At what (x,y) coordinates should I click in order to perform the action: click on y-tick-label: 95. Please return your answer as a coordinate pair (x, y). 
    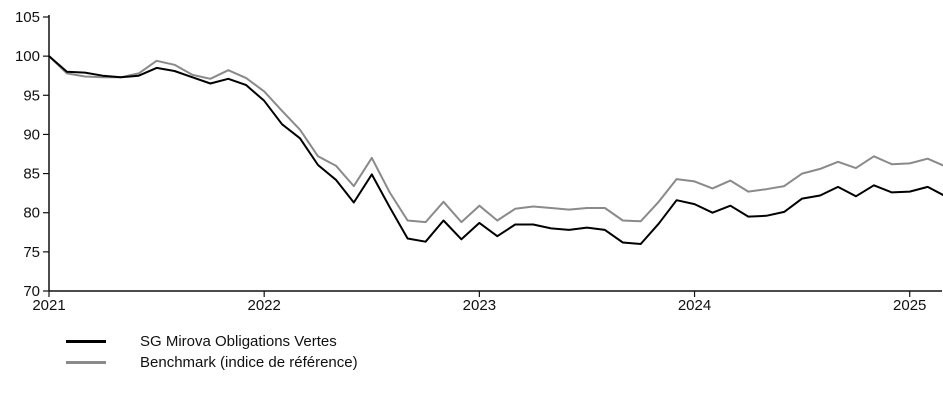
    Looking at the image, I should click on (31, 95).